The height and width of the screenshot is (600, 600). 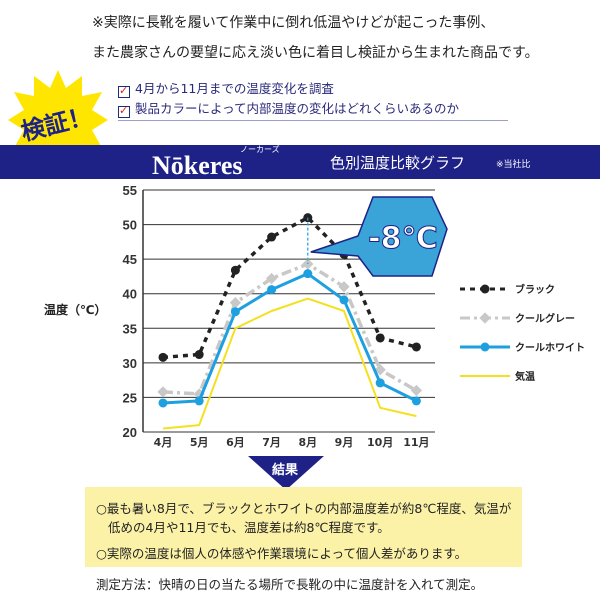 I want to click on y-axis-label: 温度（℃）, so click(x=75, y=310).